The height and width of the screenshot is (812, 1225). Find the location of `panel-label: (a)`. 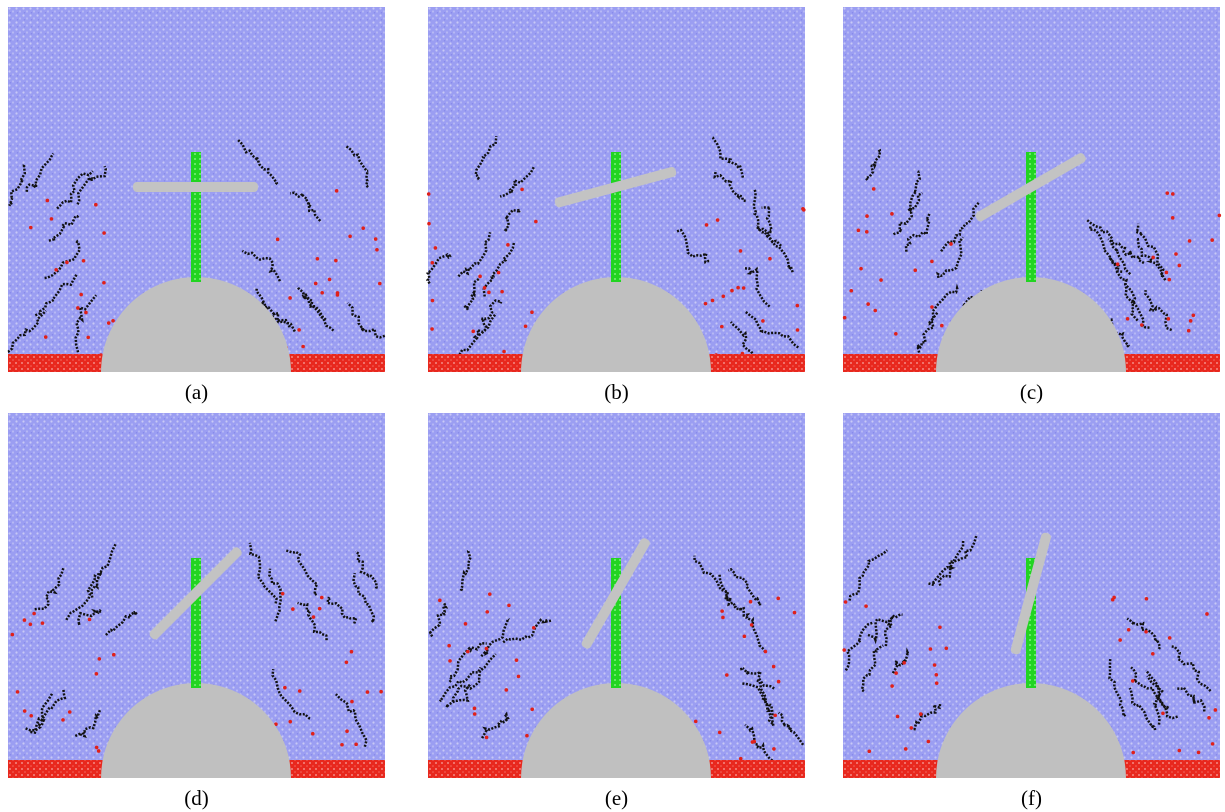

panel-label: (a) is located at coordinates (196, 392).